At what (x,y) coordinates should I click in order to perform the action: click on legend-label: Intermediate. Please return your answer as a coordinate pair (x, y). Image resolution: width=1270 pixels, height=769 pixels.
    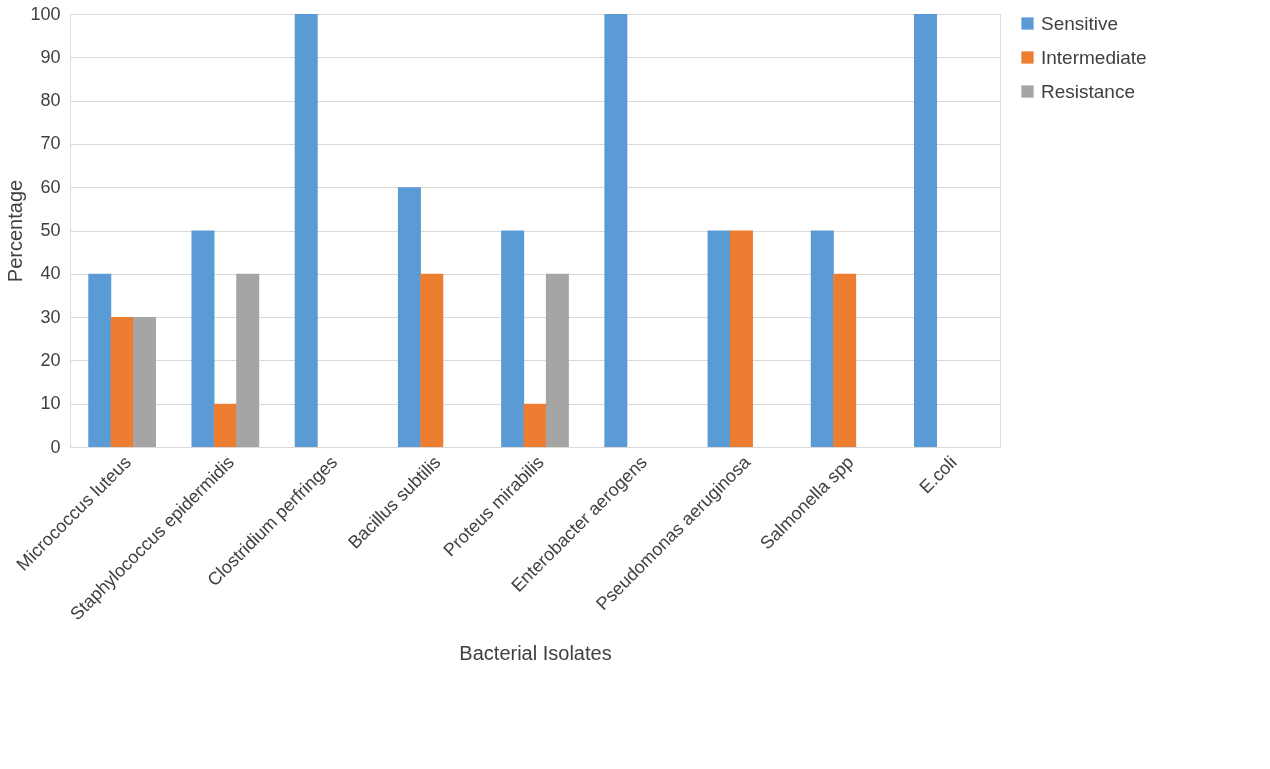
    Looking at the image, I should click on (1094, 57).